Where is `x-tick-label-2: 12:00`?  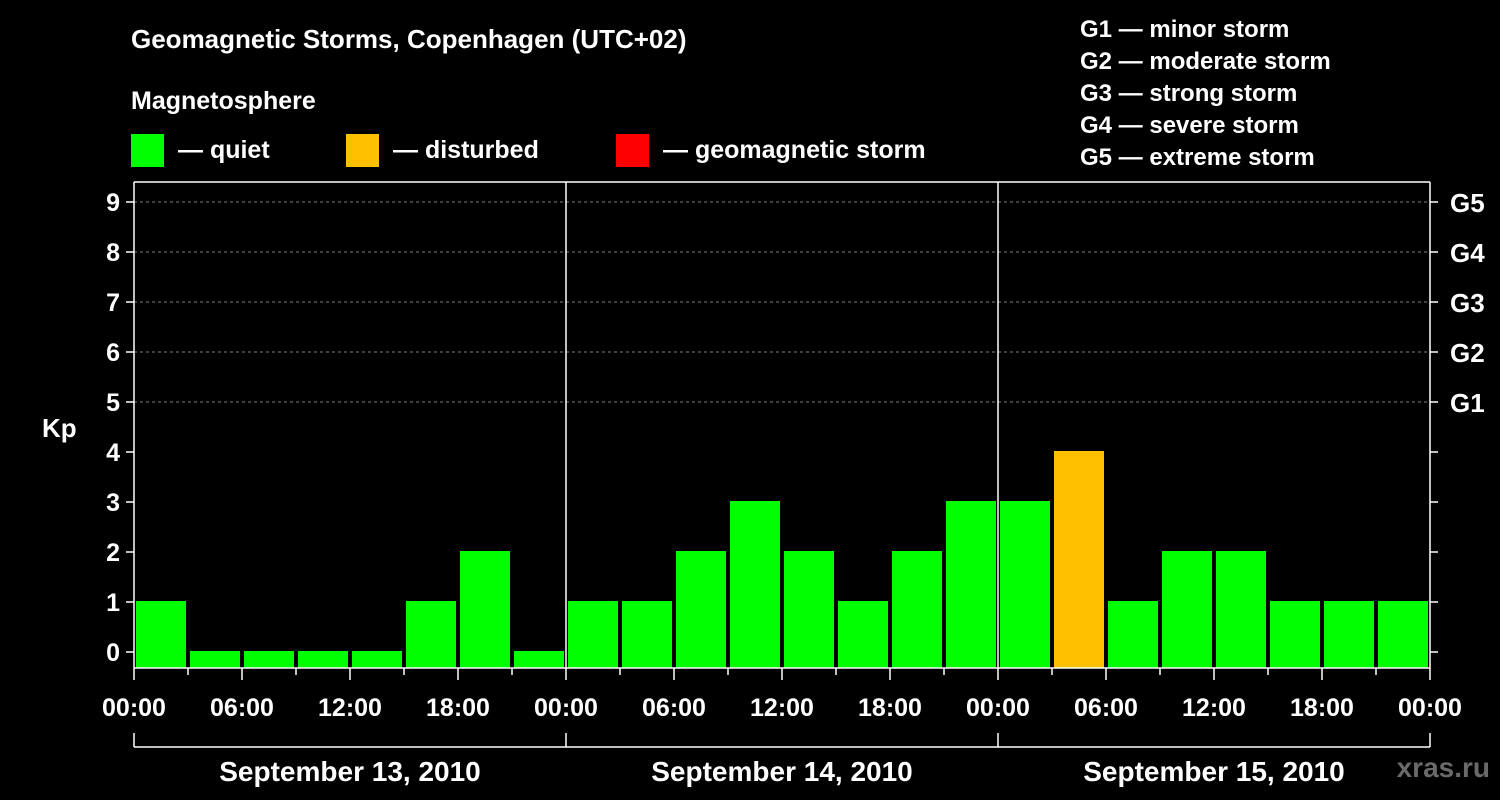 x-tick-label-2: 12:00 is located at coordinates (350, 708).